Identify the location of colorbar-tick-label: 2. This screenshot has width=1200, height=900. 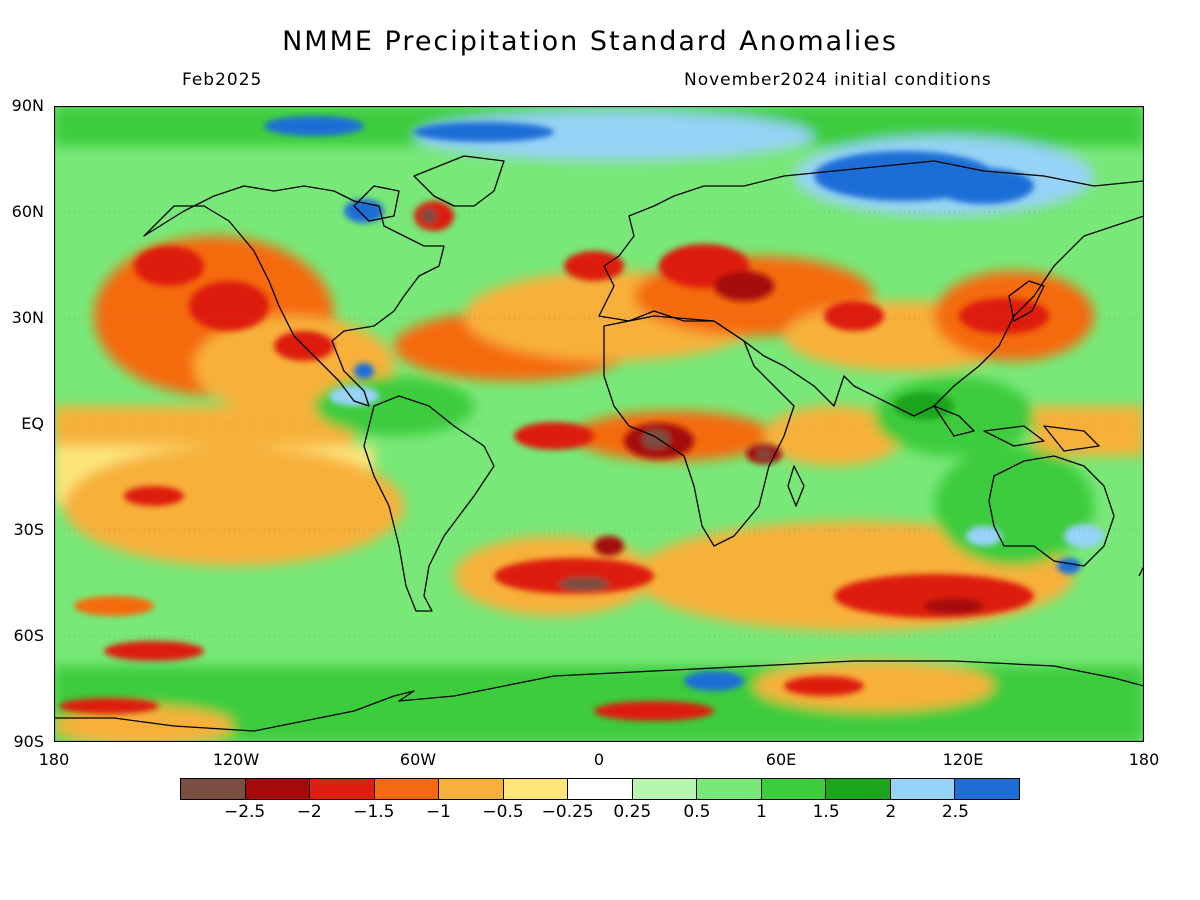
(891, 812).